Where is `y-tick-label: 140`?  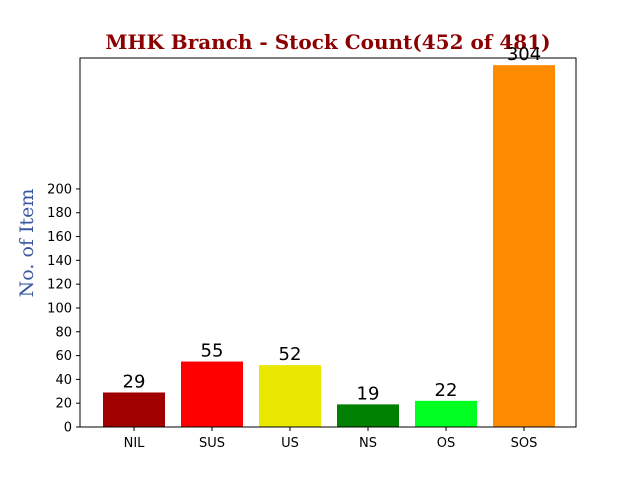
y-tick-label: 140 is located at coordinates (59, 261).